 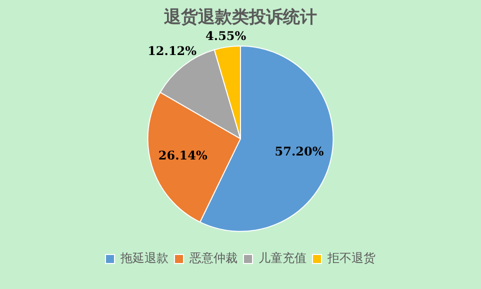 What do you see at coordinates (173, 51) in the screenshot?
I see `data-label: 12.12%` at bounding box center [173, 51].